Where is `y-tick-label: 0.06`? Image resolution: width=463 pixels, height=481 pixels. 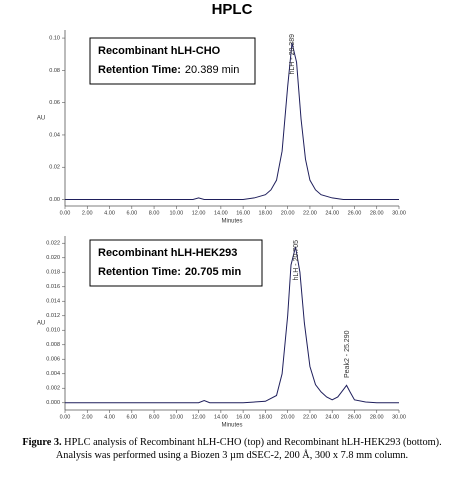 y-tick-label: 0.06 is located at coordinates (54, 103).